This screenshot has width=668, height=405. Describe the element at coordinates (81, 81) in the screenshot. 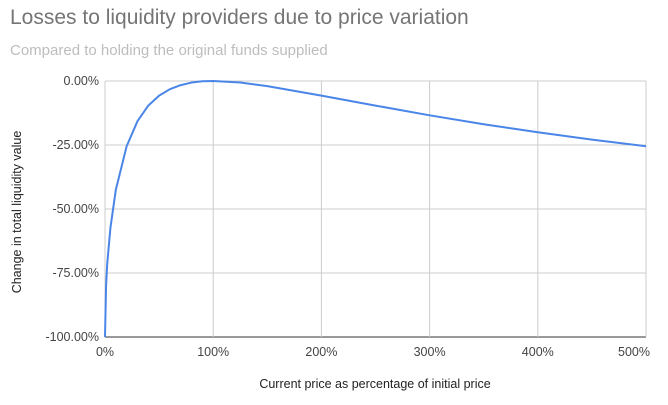

I see `y-tick-label: 0.00%` at that location.